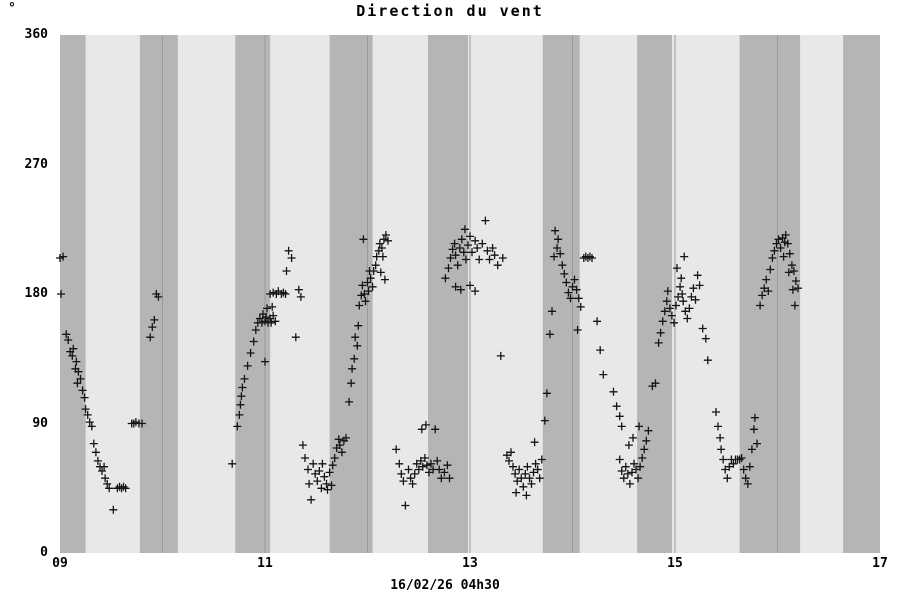 Image resolution: width=900 pixels, height=600 pixels. What do you see at coordinates (40, 423) in the screenshot?
I see `y-tick-label: 90` at bounding box center [40, 423].